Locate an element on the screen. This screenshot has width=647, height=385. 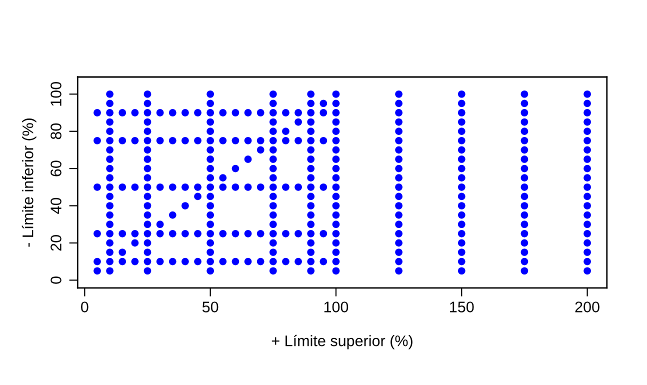
x-tick-label: 50 is located at coordinates (210, 307).